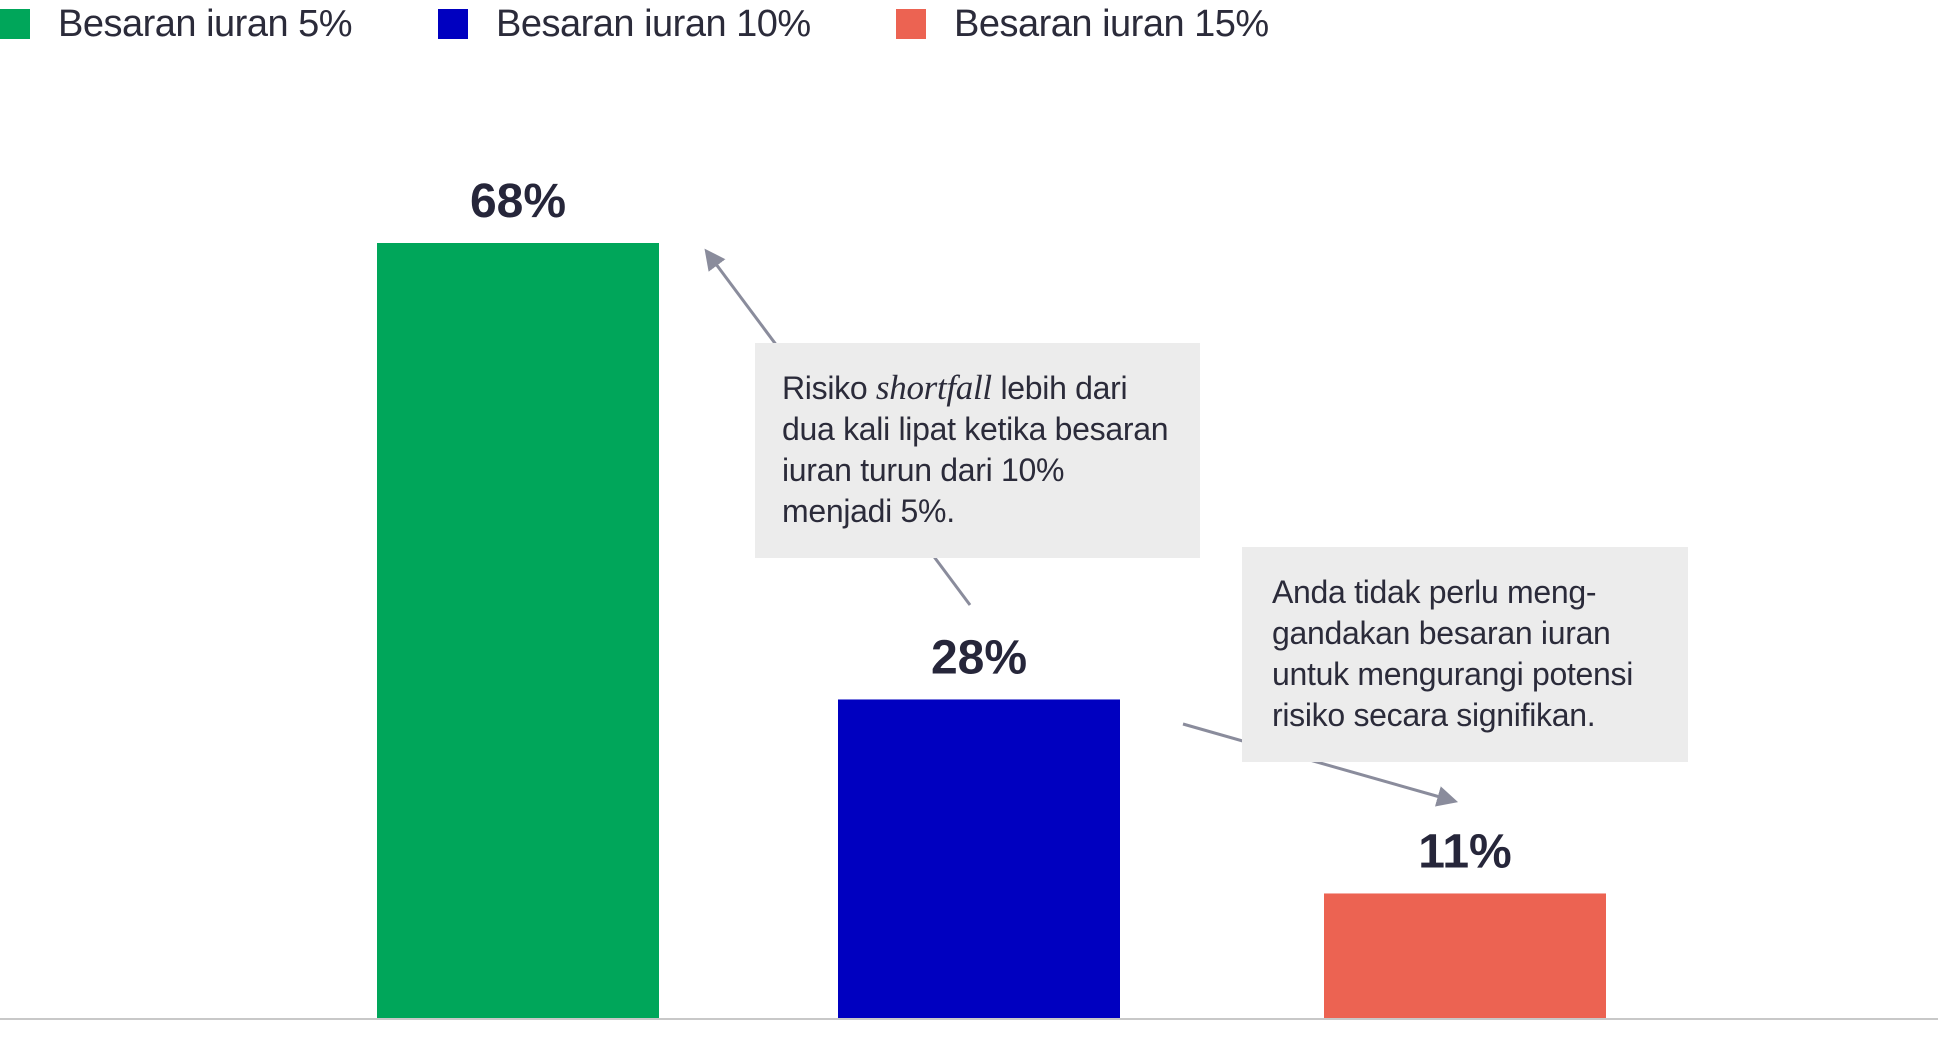 The height and width of the screenshot is (1064, 1938). What do you see at coordinates (1452, 674) in the screenshot?
I see `annotation-2-line-3: untuk mengurangi potensi` at bounding box center [1452, 674].